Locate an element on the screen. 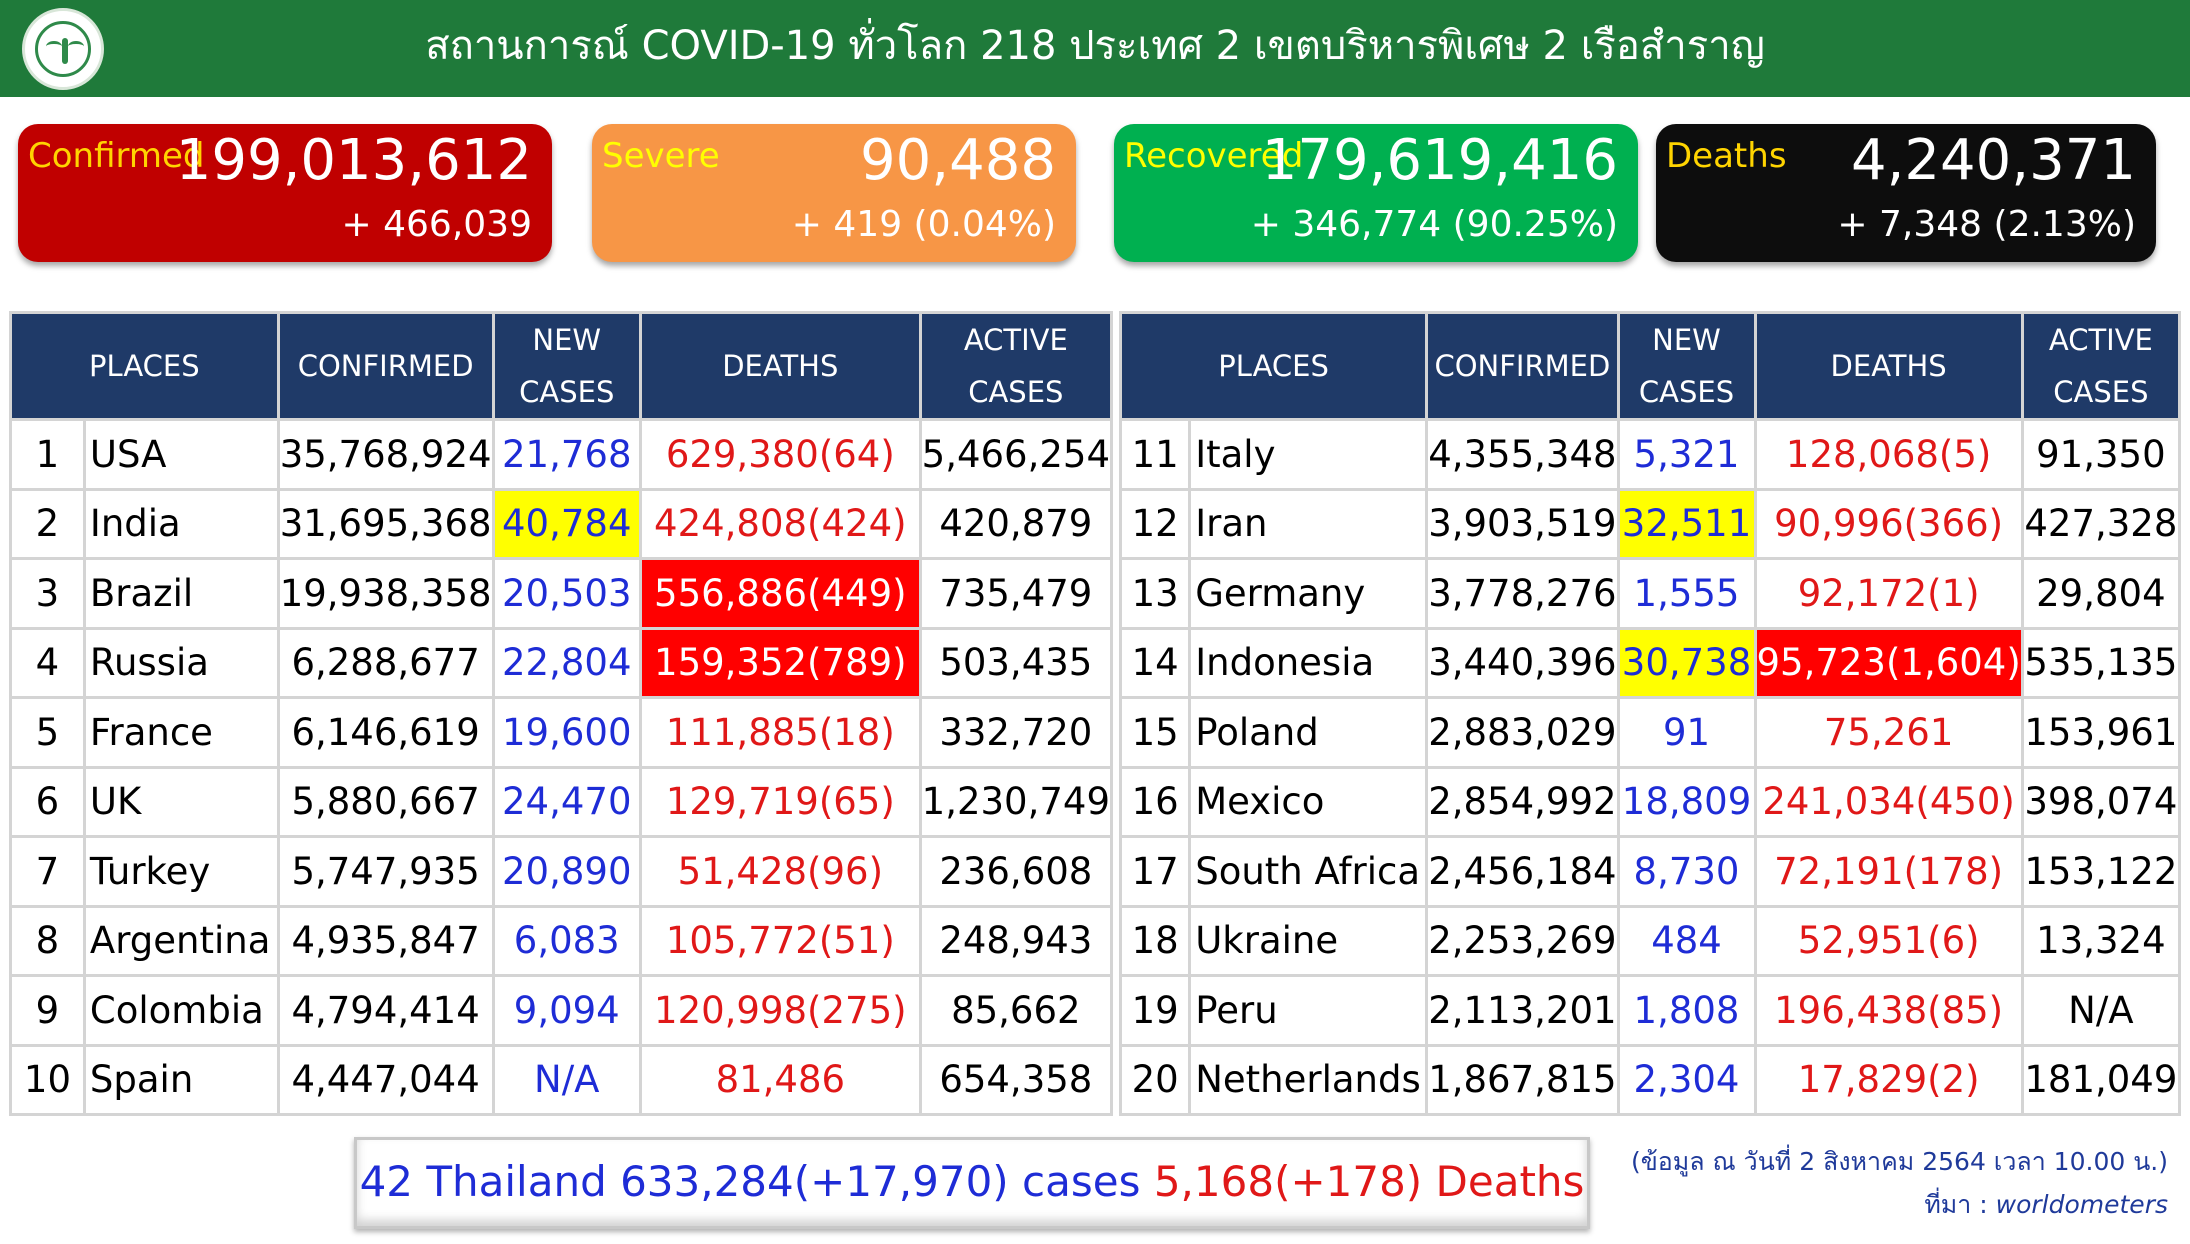 This screenshot has height=1244, width=2190. place-cell: USA is located at coordinates (181, 454).